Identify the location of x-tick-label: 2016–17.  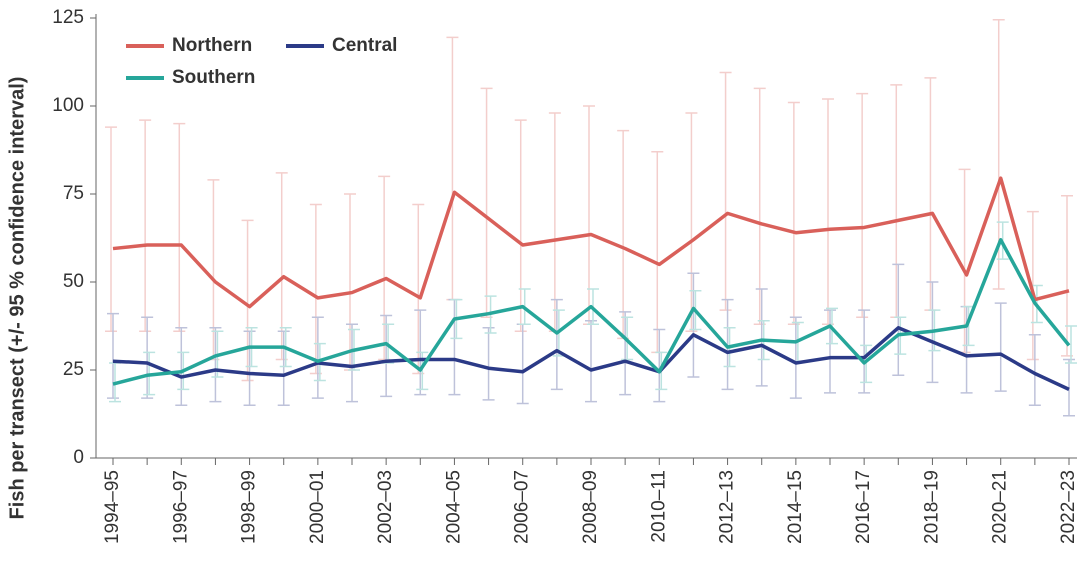
(863, 507).